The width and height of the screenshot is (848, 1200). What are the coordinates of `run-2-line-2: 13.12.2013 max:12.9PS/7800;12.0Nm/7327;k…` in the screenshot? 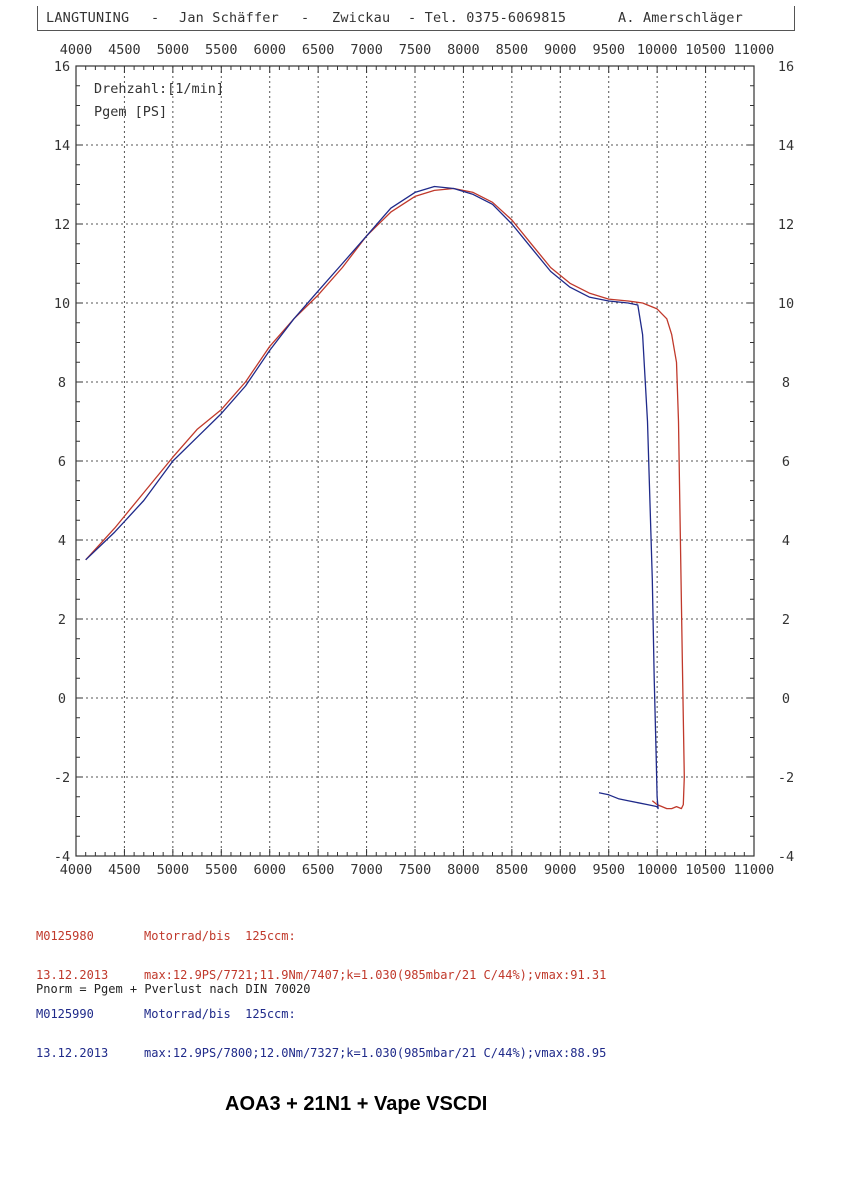 It's located at (321, 1053).